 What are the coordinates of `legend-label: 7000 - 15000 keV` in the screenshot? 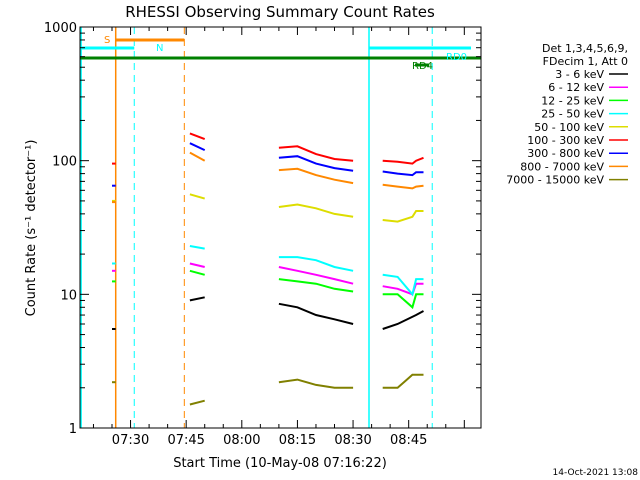 It's located at (555, 180).